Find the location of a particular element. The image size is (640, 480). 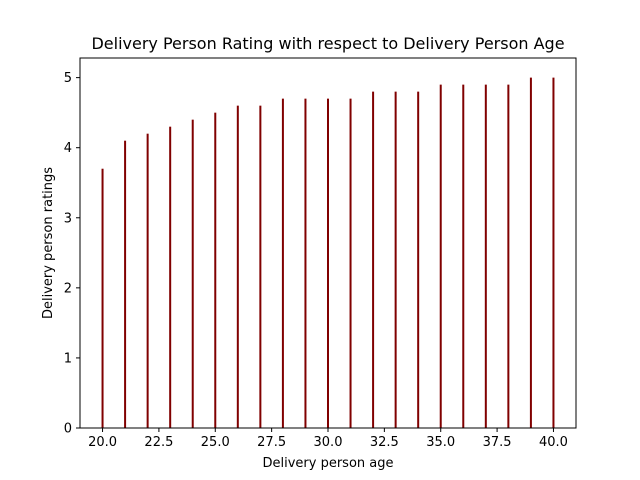

x-axis-label: Delivery person age is located at coordinates (327, 463).